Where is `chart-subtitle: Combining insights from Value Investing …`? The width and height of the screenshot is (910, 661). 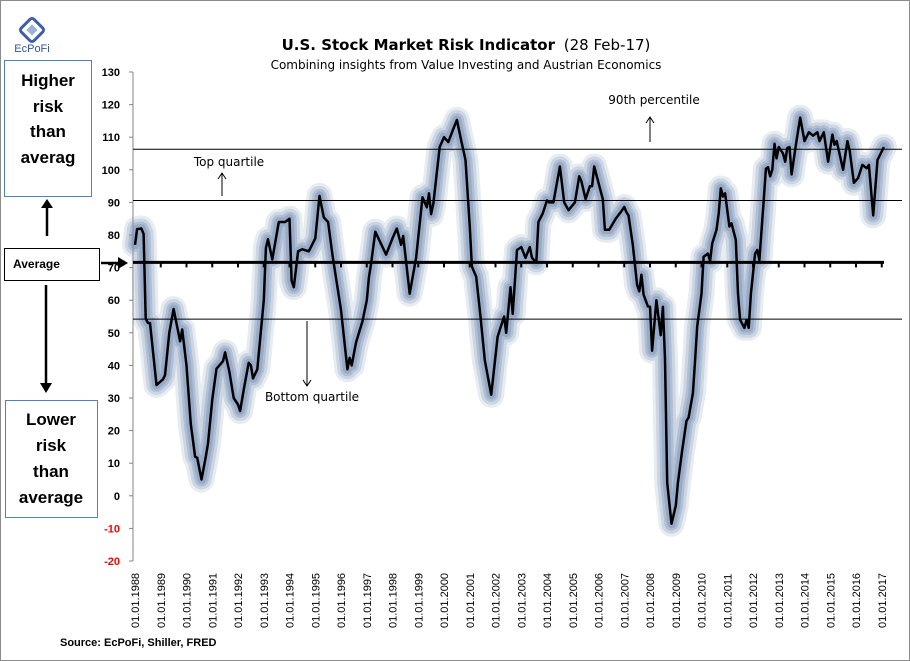 chart-subtitle: Combining insights from Value Investing … is located at coordinates (466, 65).